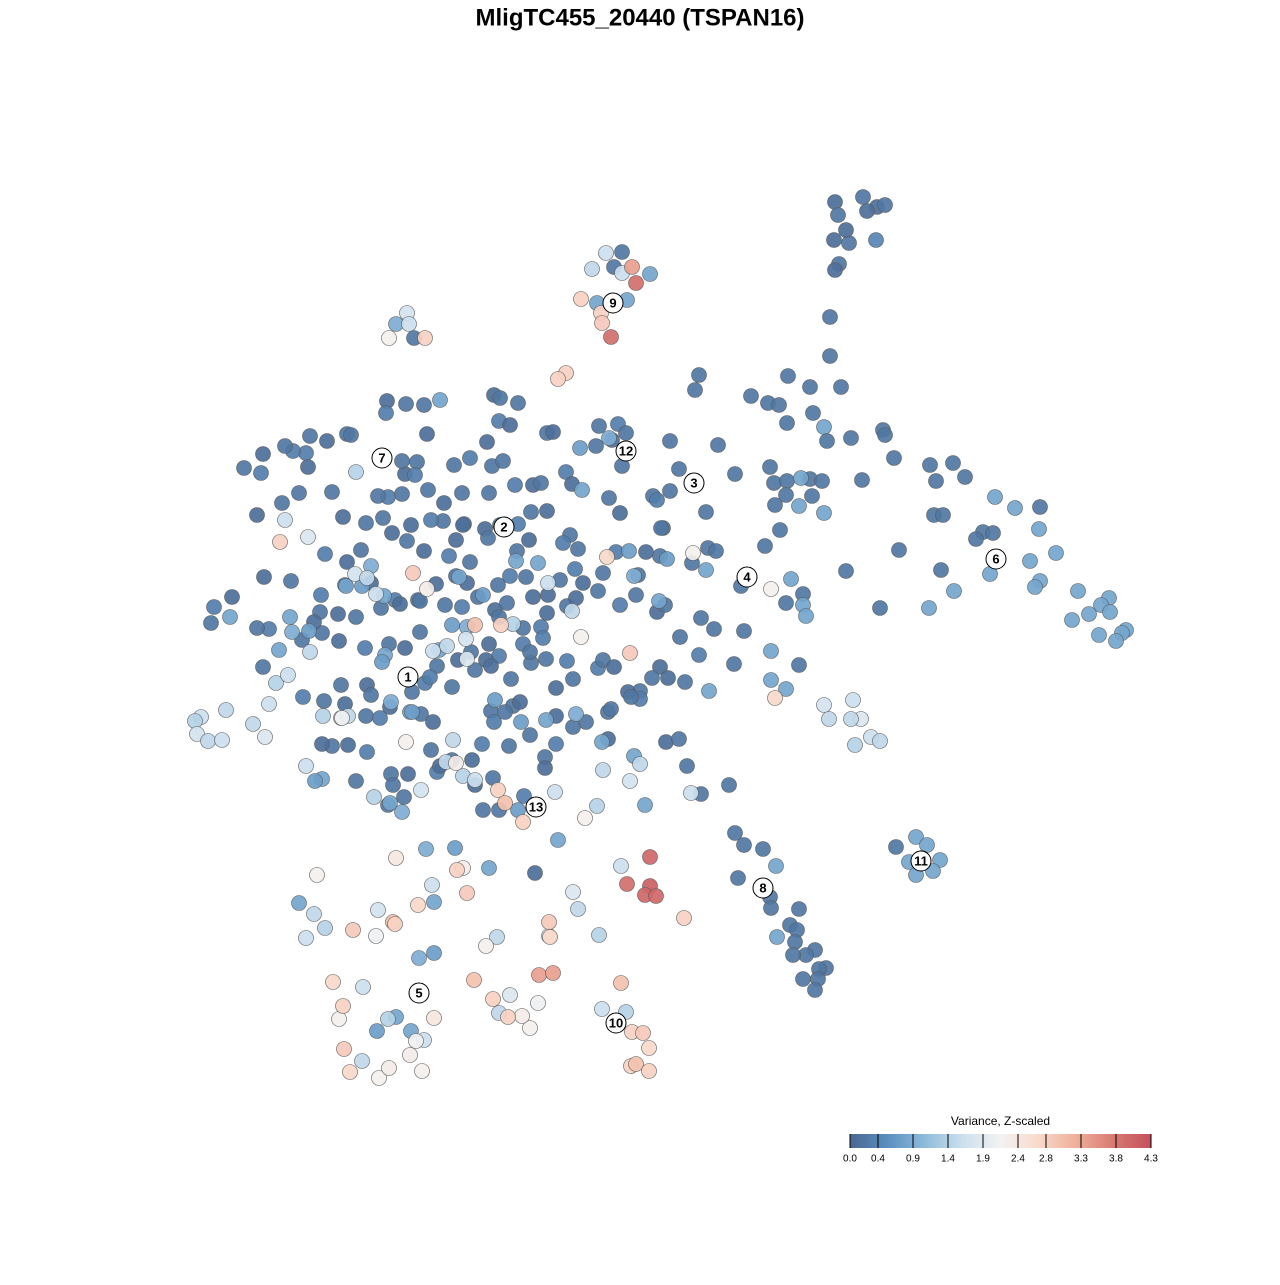 The height and width of the screenshot is (1285, 1280). Describe the element at coordinates (1151, 1159) in the screenshot. I see `colorbar-tick-label: 4.3` at that location.